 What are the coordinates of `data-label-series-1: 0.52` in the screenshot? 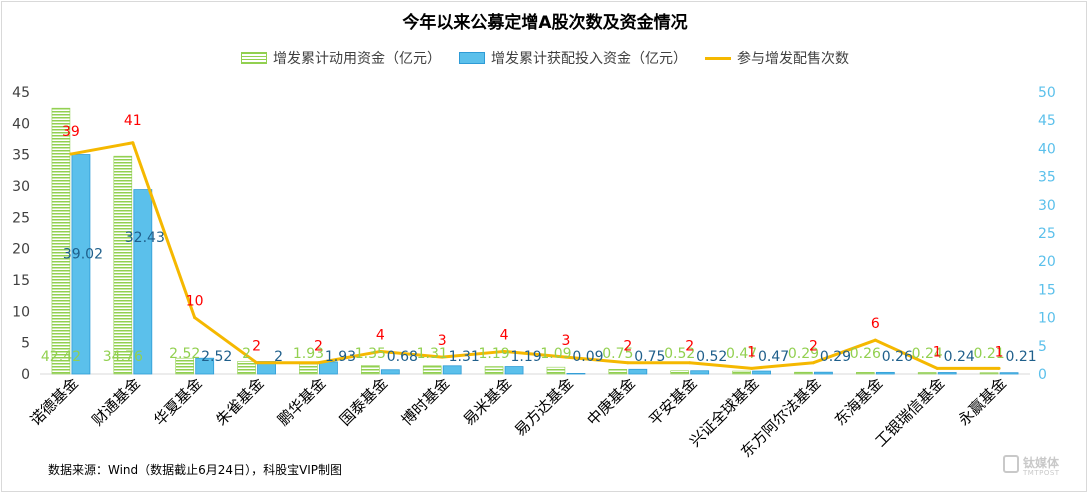 It's located at (711, 357).